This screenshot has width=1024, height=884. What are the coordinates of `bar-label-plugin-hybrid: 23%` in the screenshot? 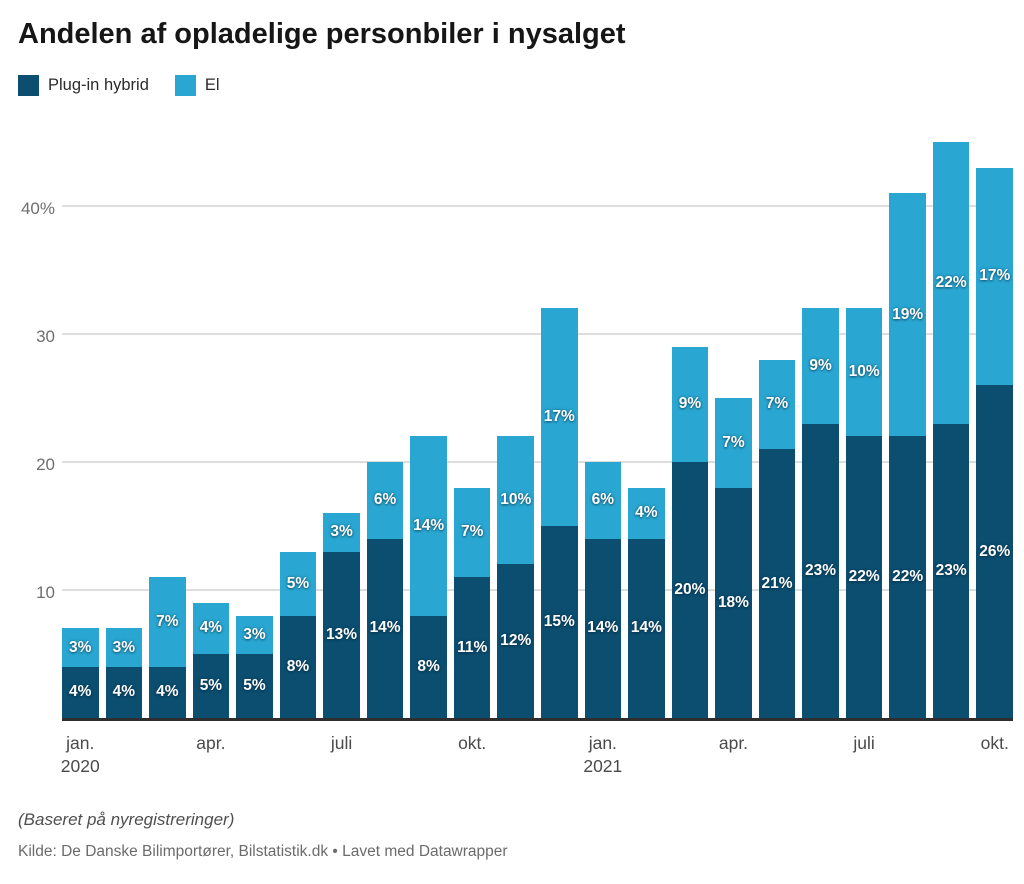 It's located at (821, 570).